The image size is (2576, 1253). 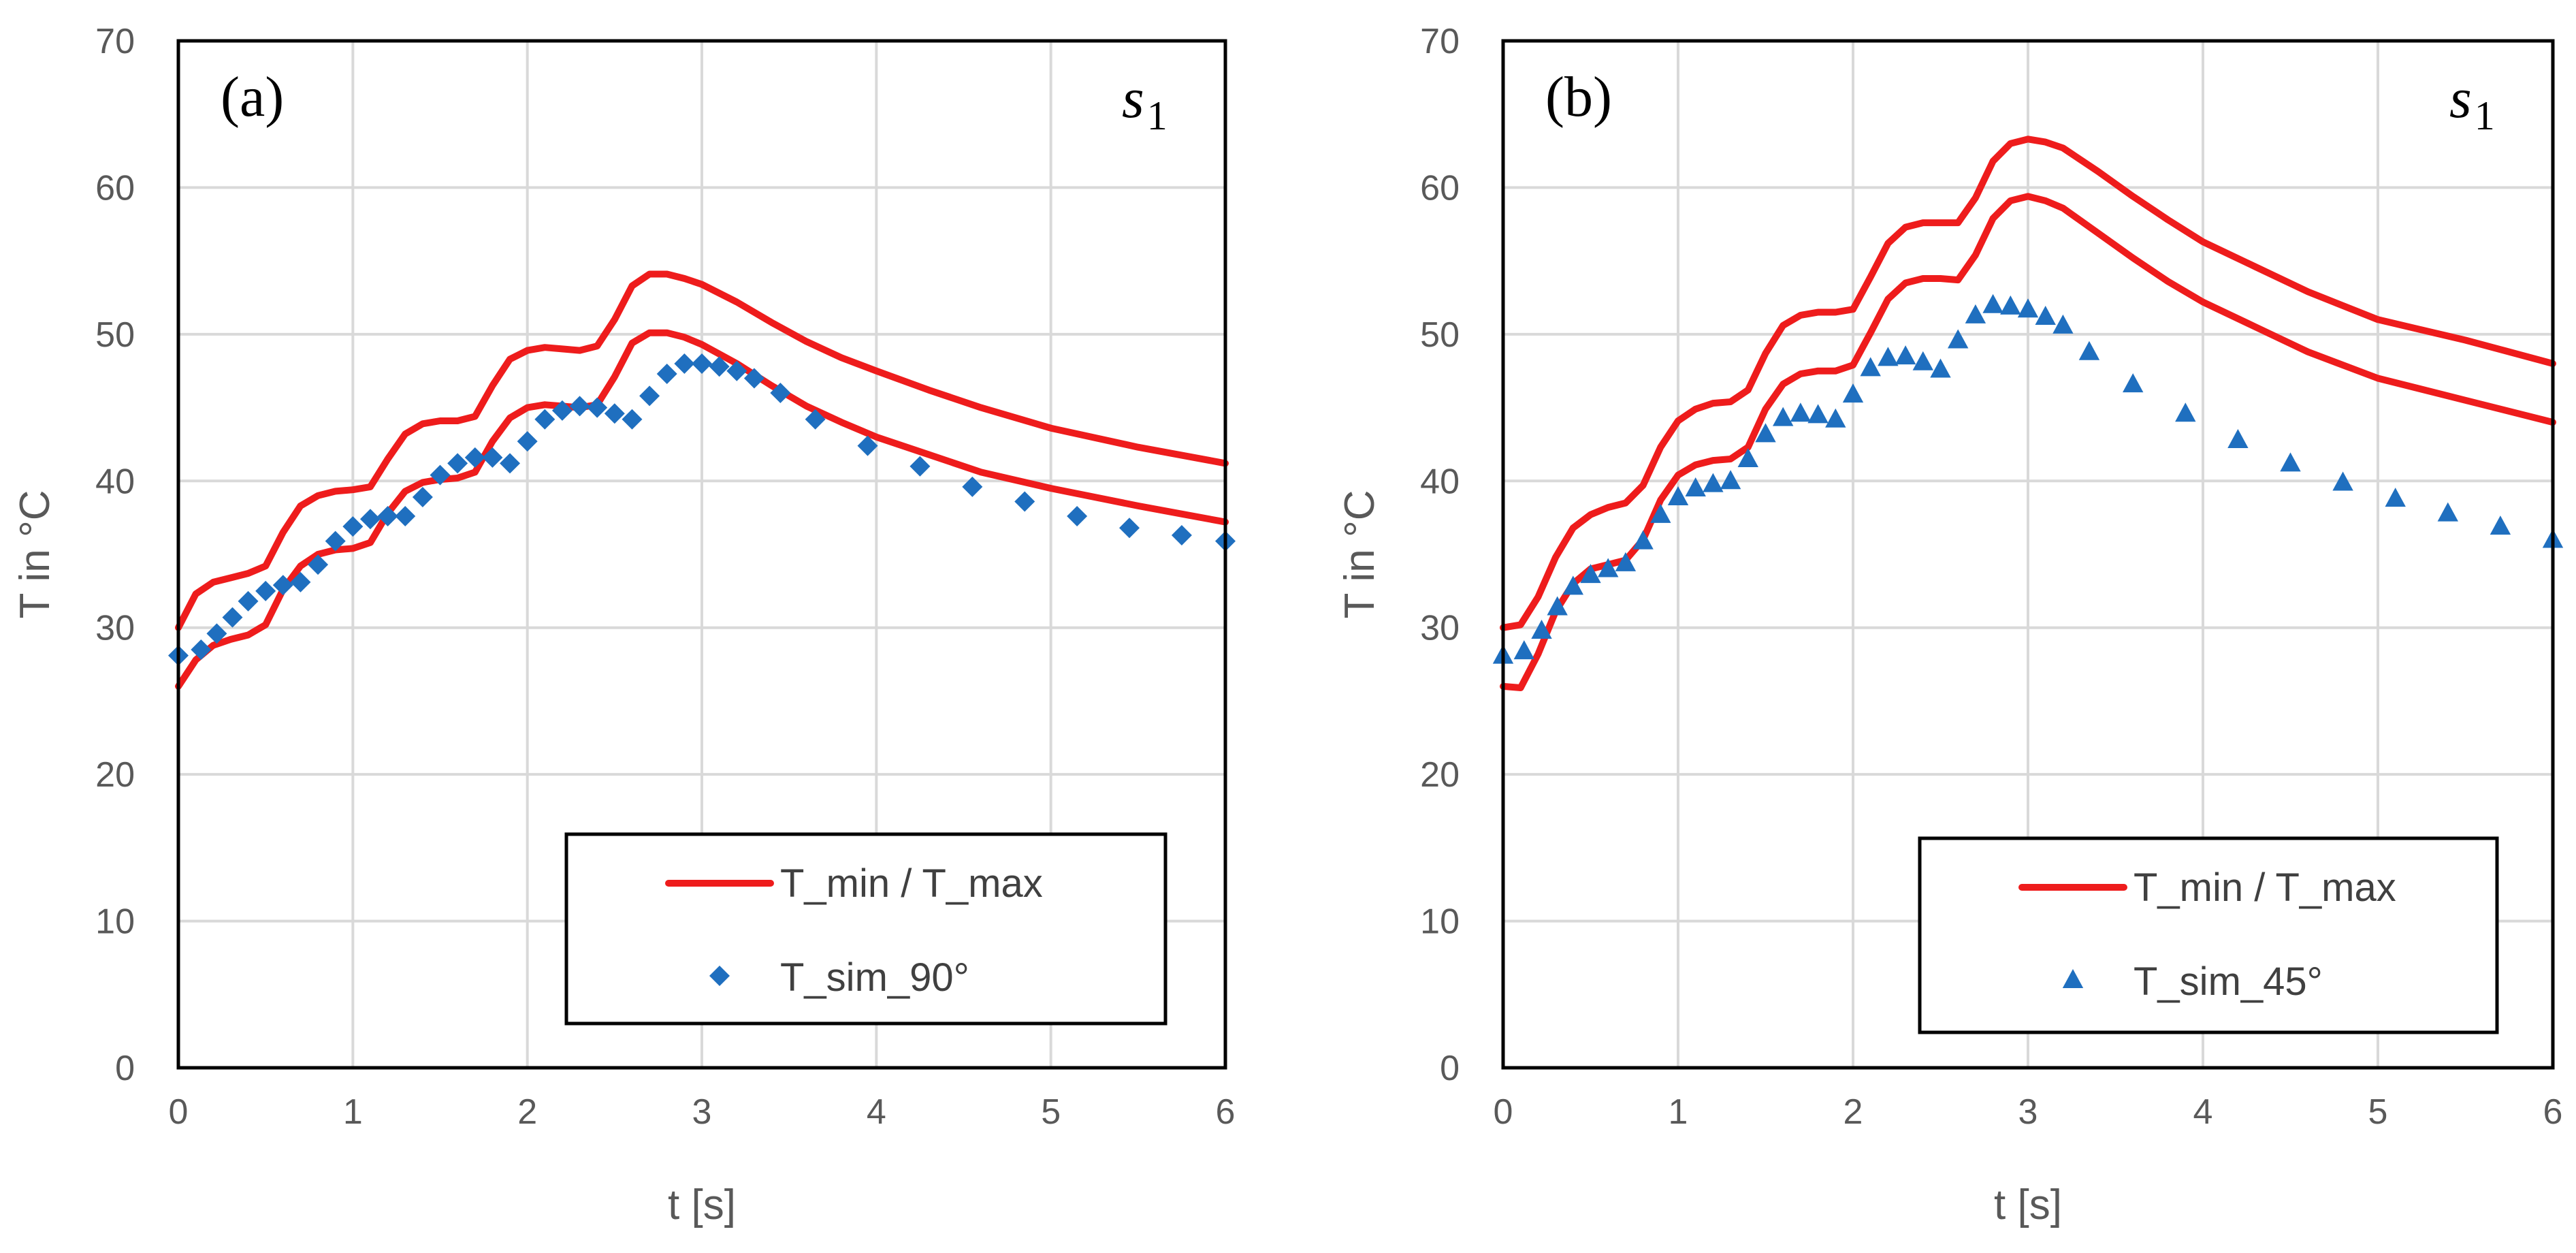 What do you see at coordinates (2028, 1204) in the screenshot?
I see `x-axis-label: t [s]` at bounding box center [2028, 1204].